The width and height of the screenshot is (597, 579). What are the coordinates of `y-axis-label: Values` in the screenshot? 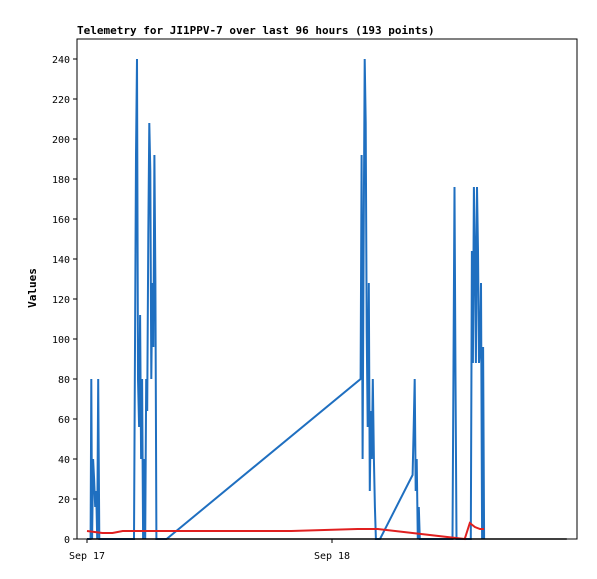 It's located at (32, 288).